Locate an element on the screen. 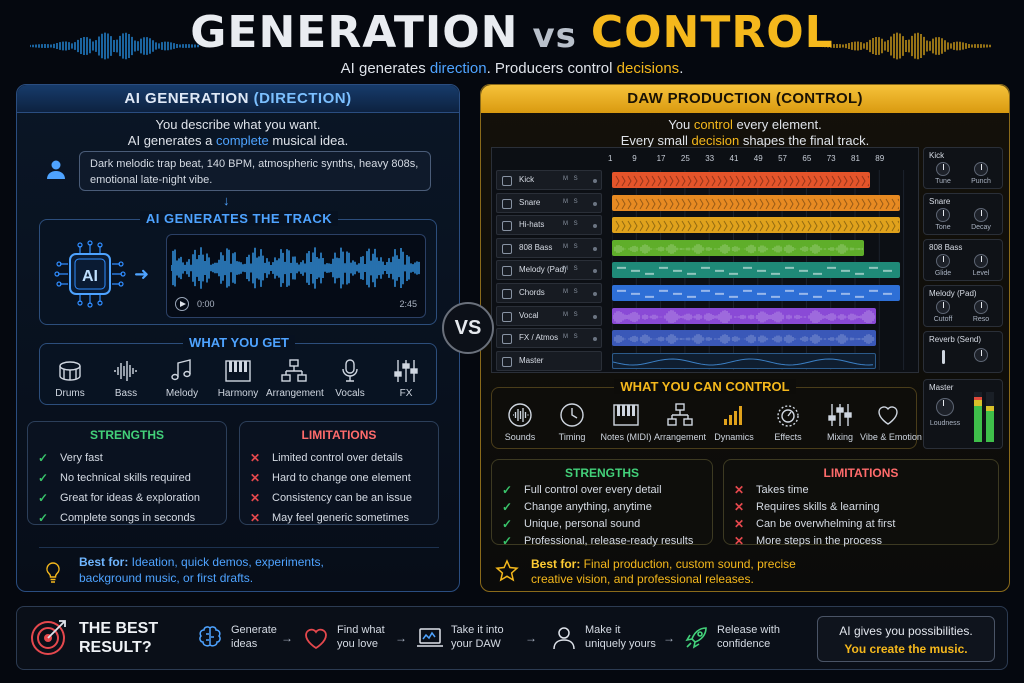 The height and width of the screenshot is (683, 1024). track-header: Snare M S is located at coordinates (549, 202).